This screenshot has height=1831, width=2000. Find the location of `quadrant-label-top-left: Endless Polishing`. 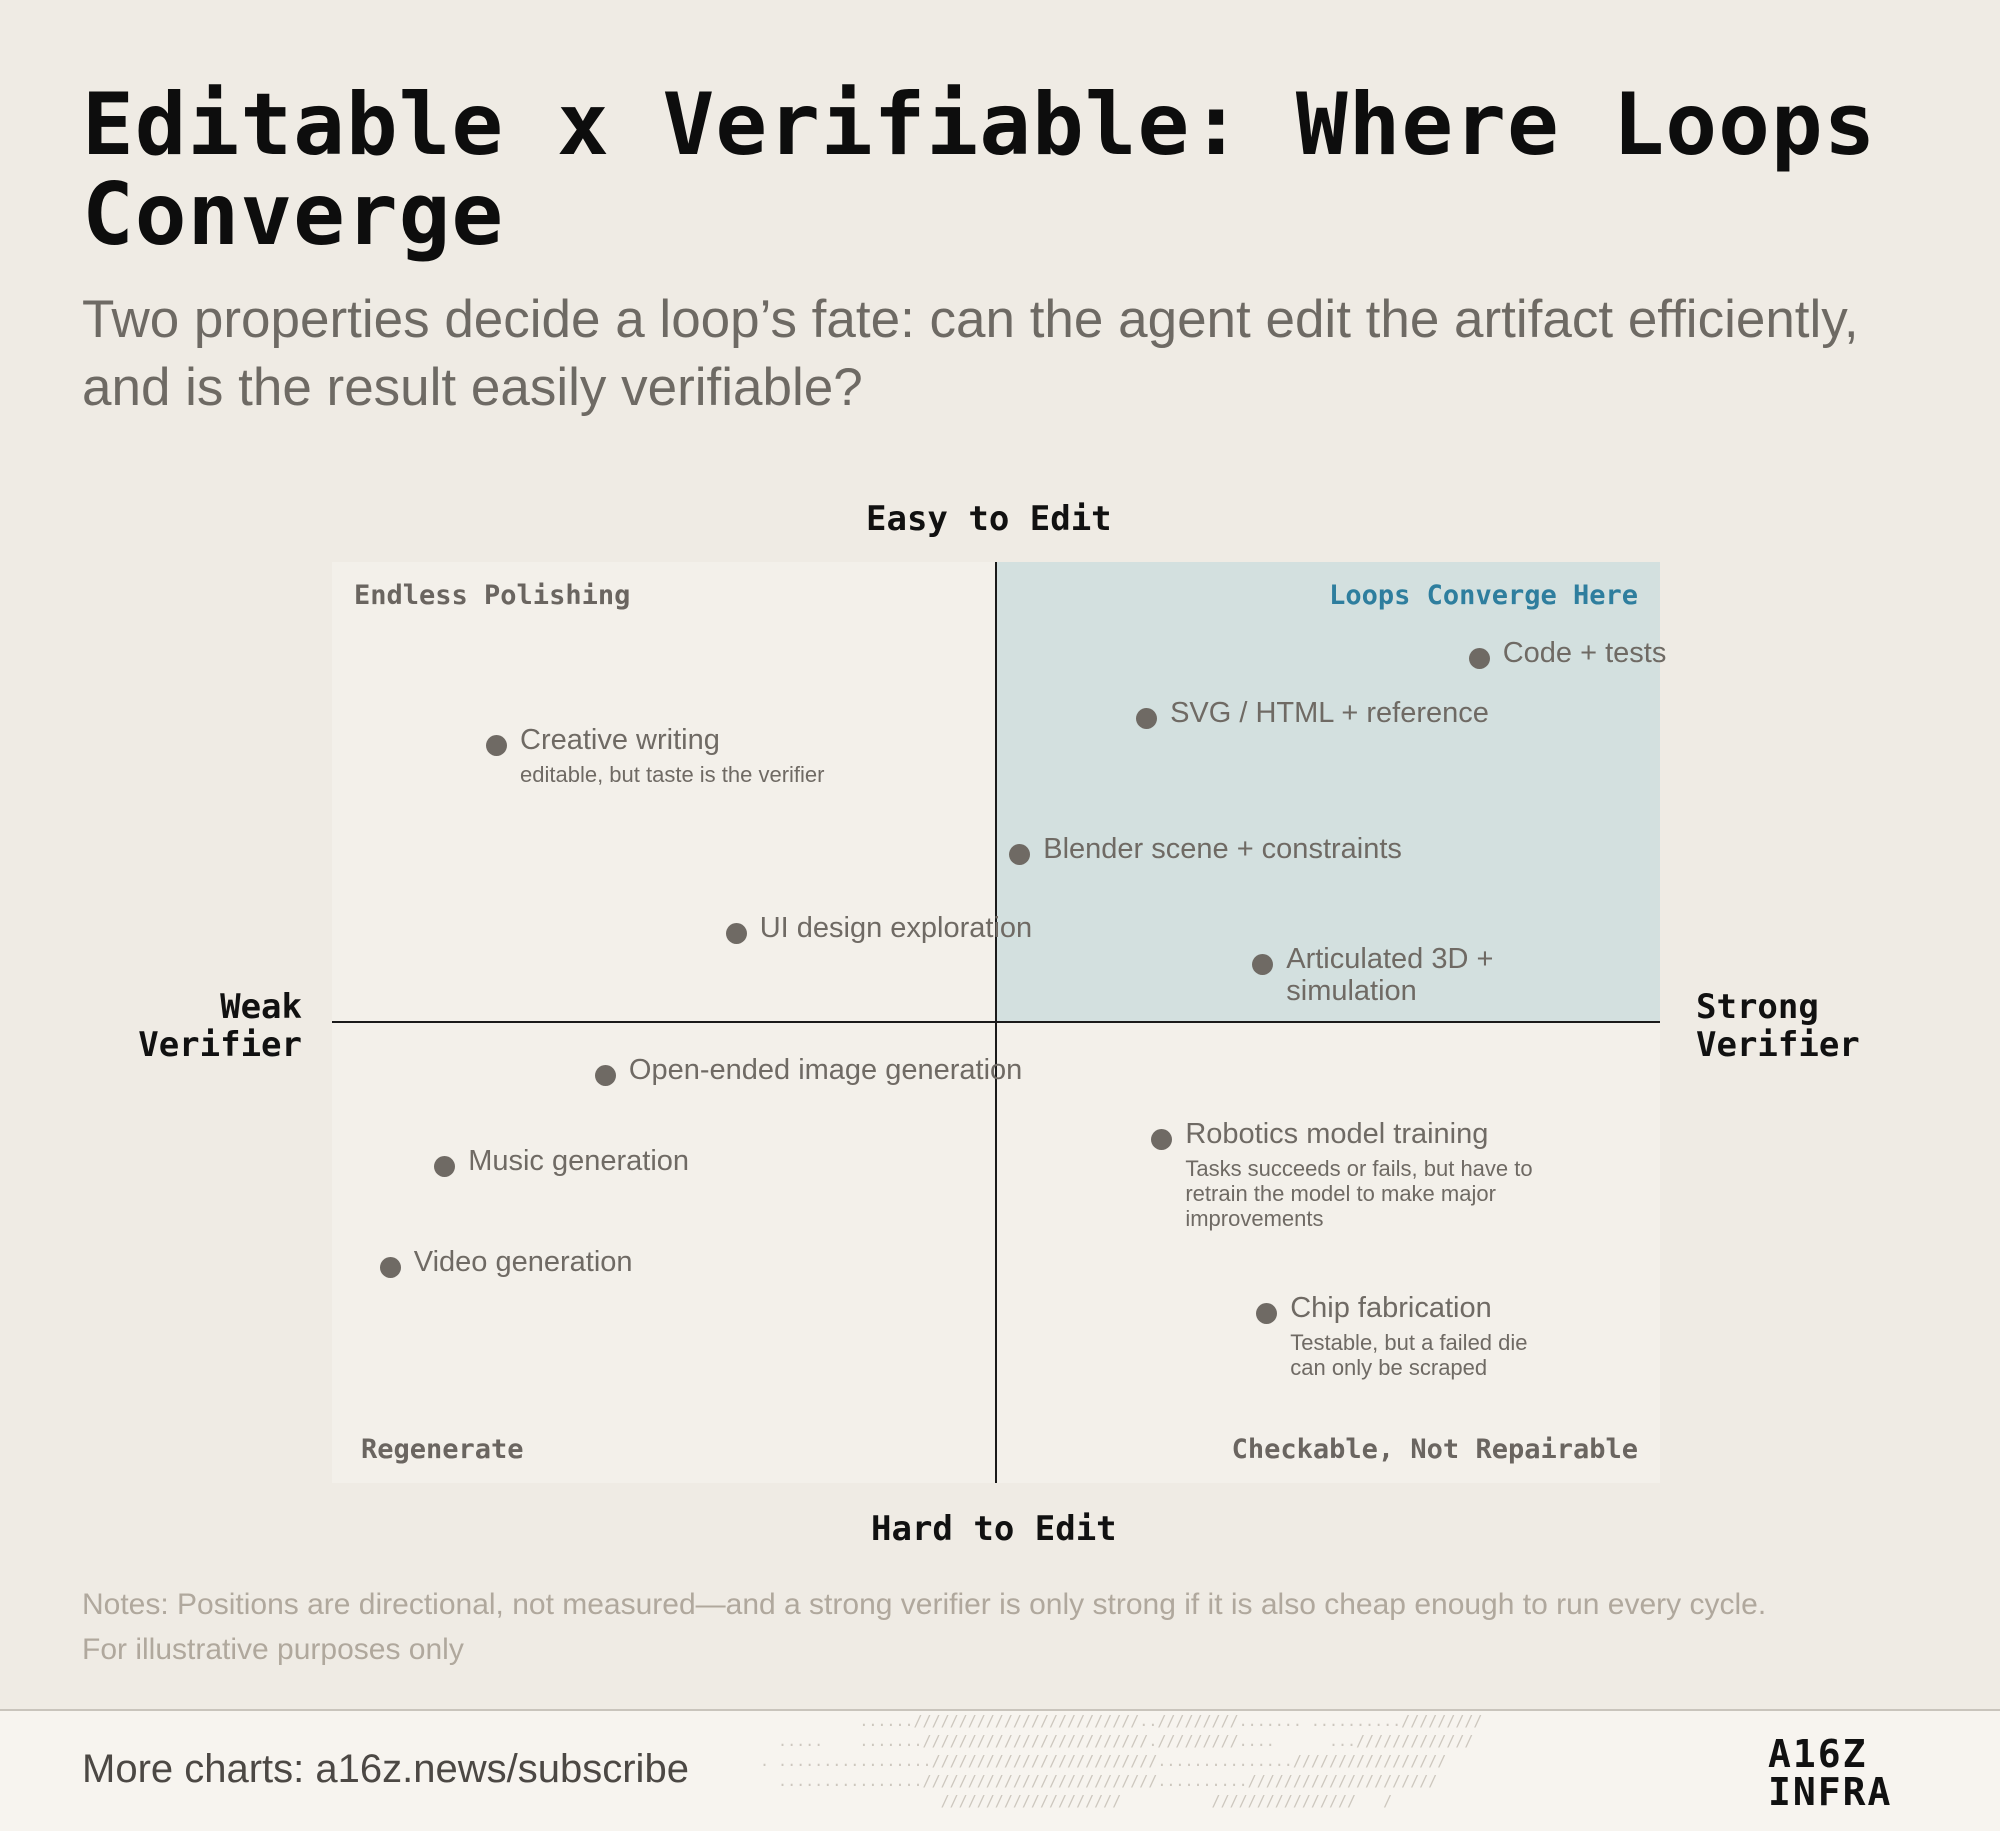

quadrant-label-top-left: Endless Polishing is located at coordinates (492, 595).